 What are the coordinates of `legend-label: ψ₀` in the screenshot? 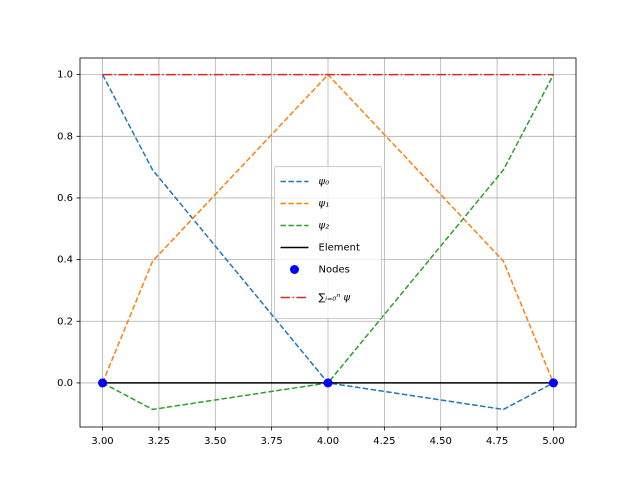 It's located at (324, 182).